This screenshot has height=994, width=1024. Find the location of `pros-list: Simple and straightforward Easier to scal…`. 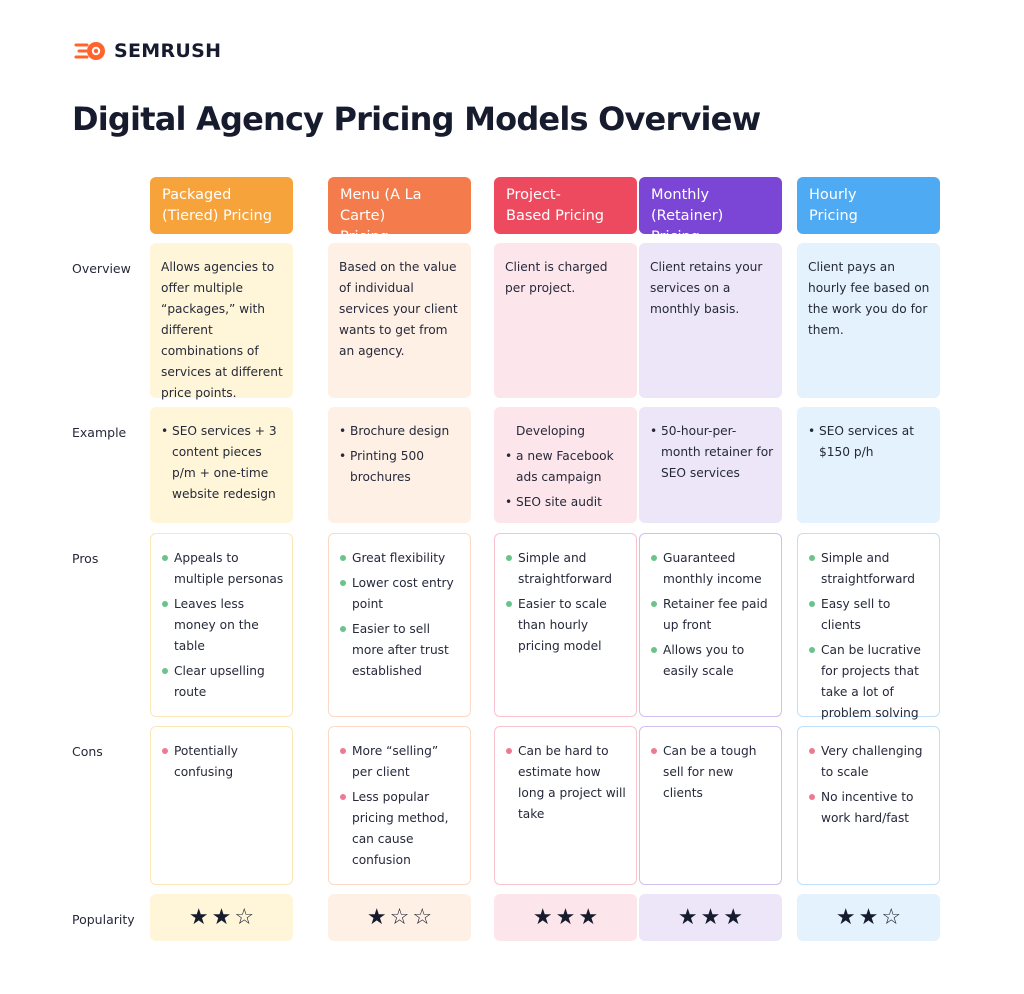

pros-list: Simple and straightforward Easier to scal… is located at coordinates (567, 602).